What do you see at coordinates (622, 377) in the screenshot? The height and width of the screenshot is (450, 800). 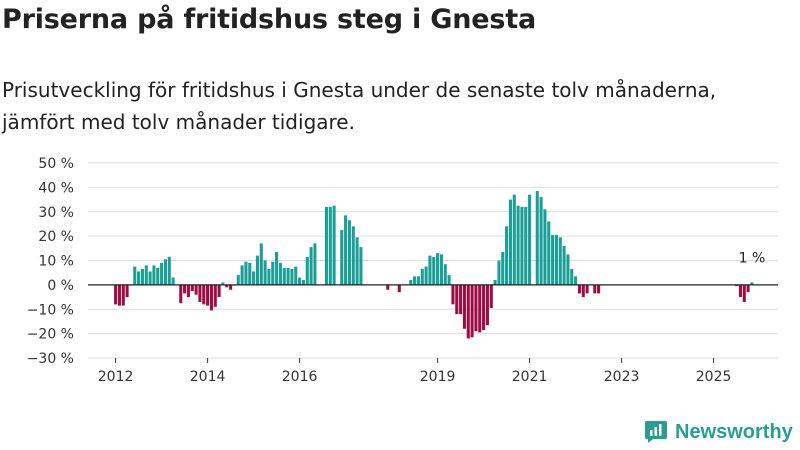 I see `x-tick-label: 2023` at bounding box center [622, 377].